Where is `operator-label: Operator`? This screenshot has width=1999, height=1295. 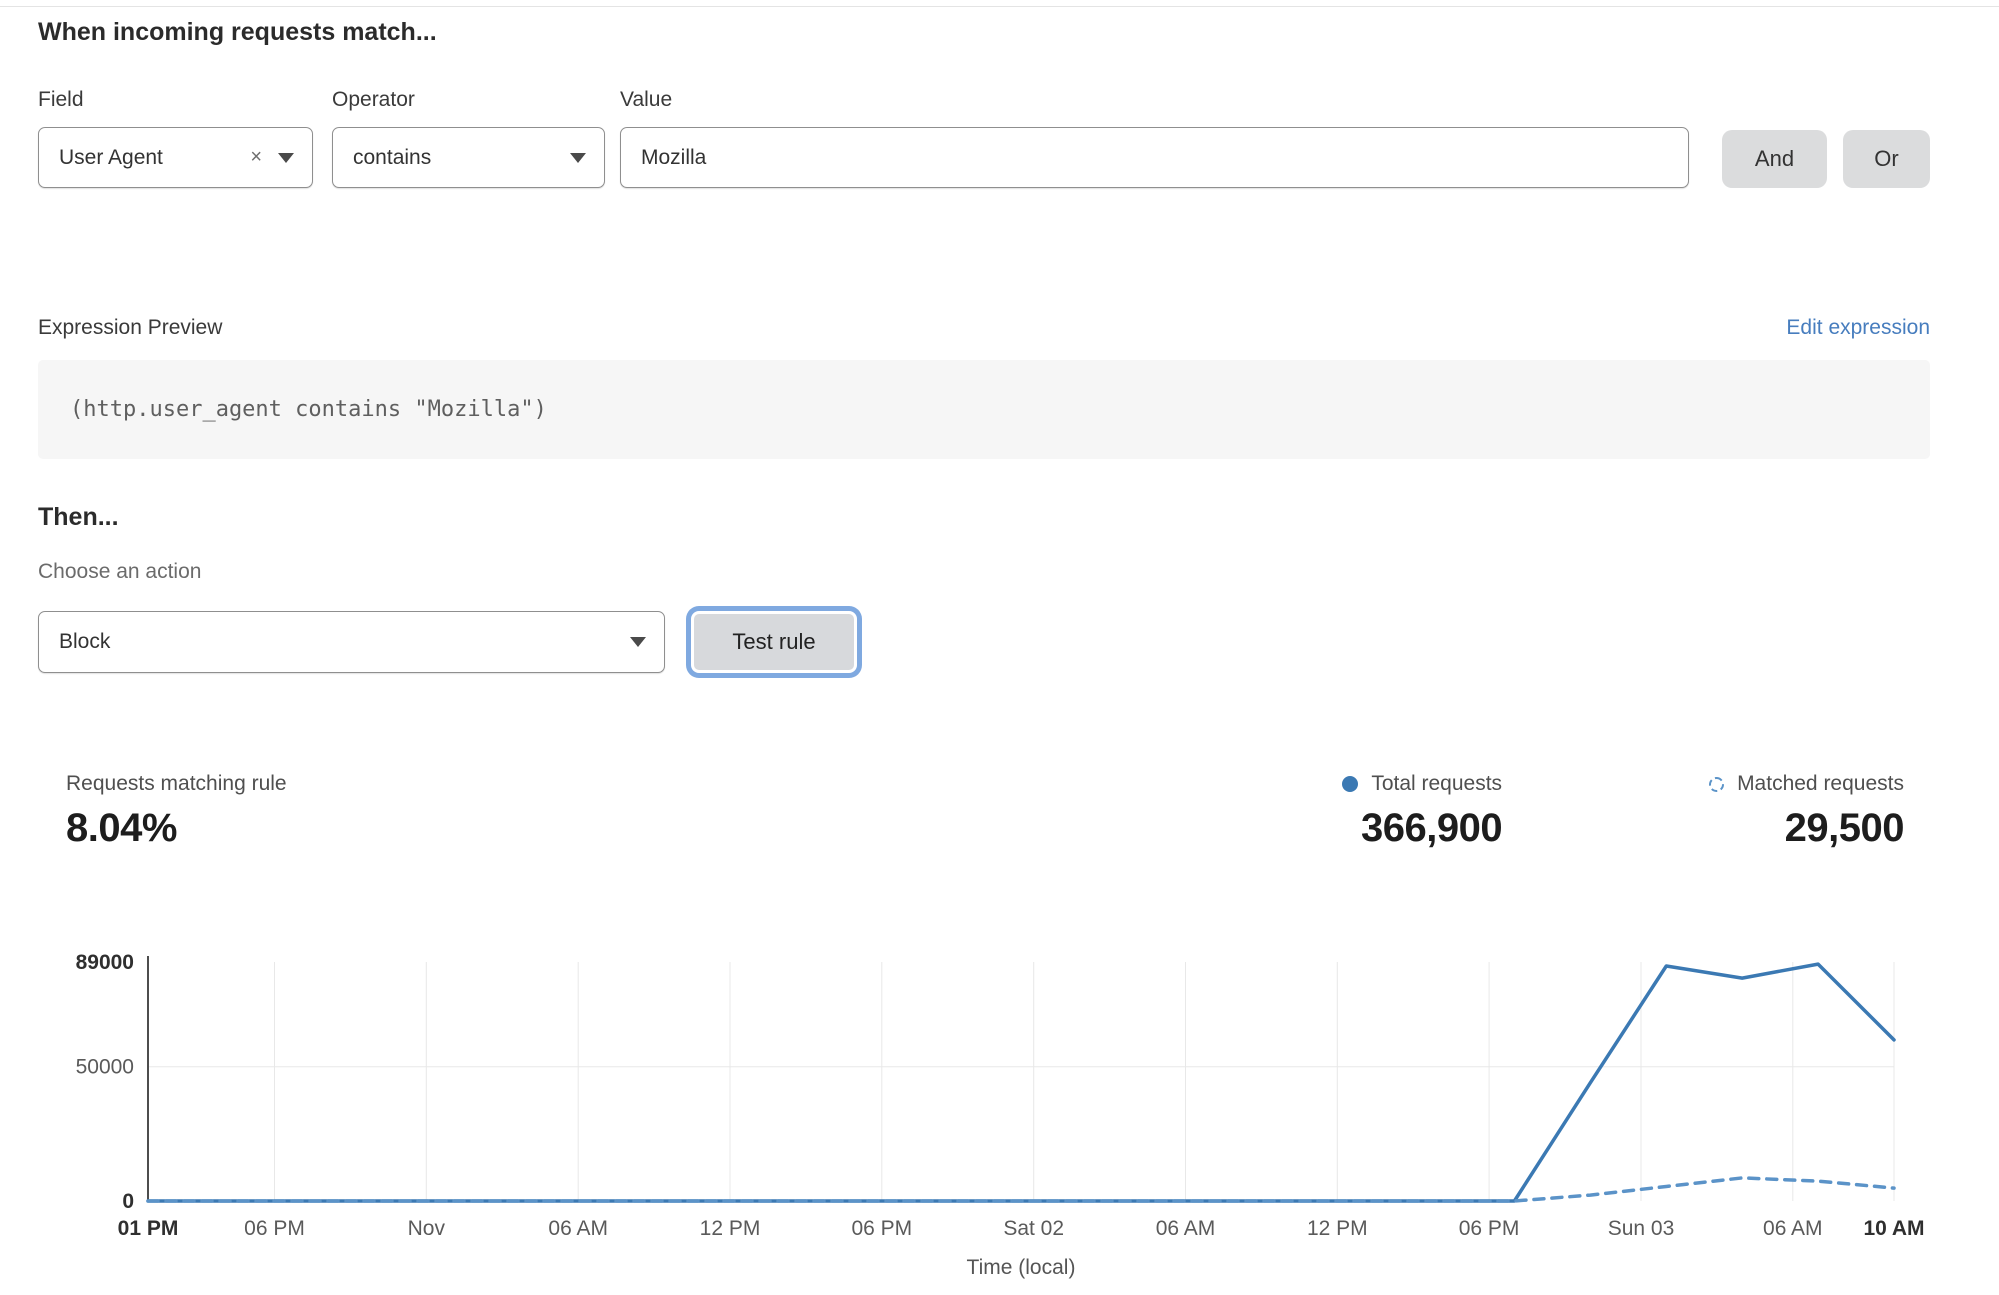
operator-label: Operator is located at coordinates (373, 99).